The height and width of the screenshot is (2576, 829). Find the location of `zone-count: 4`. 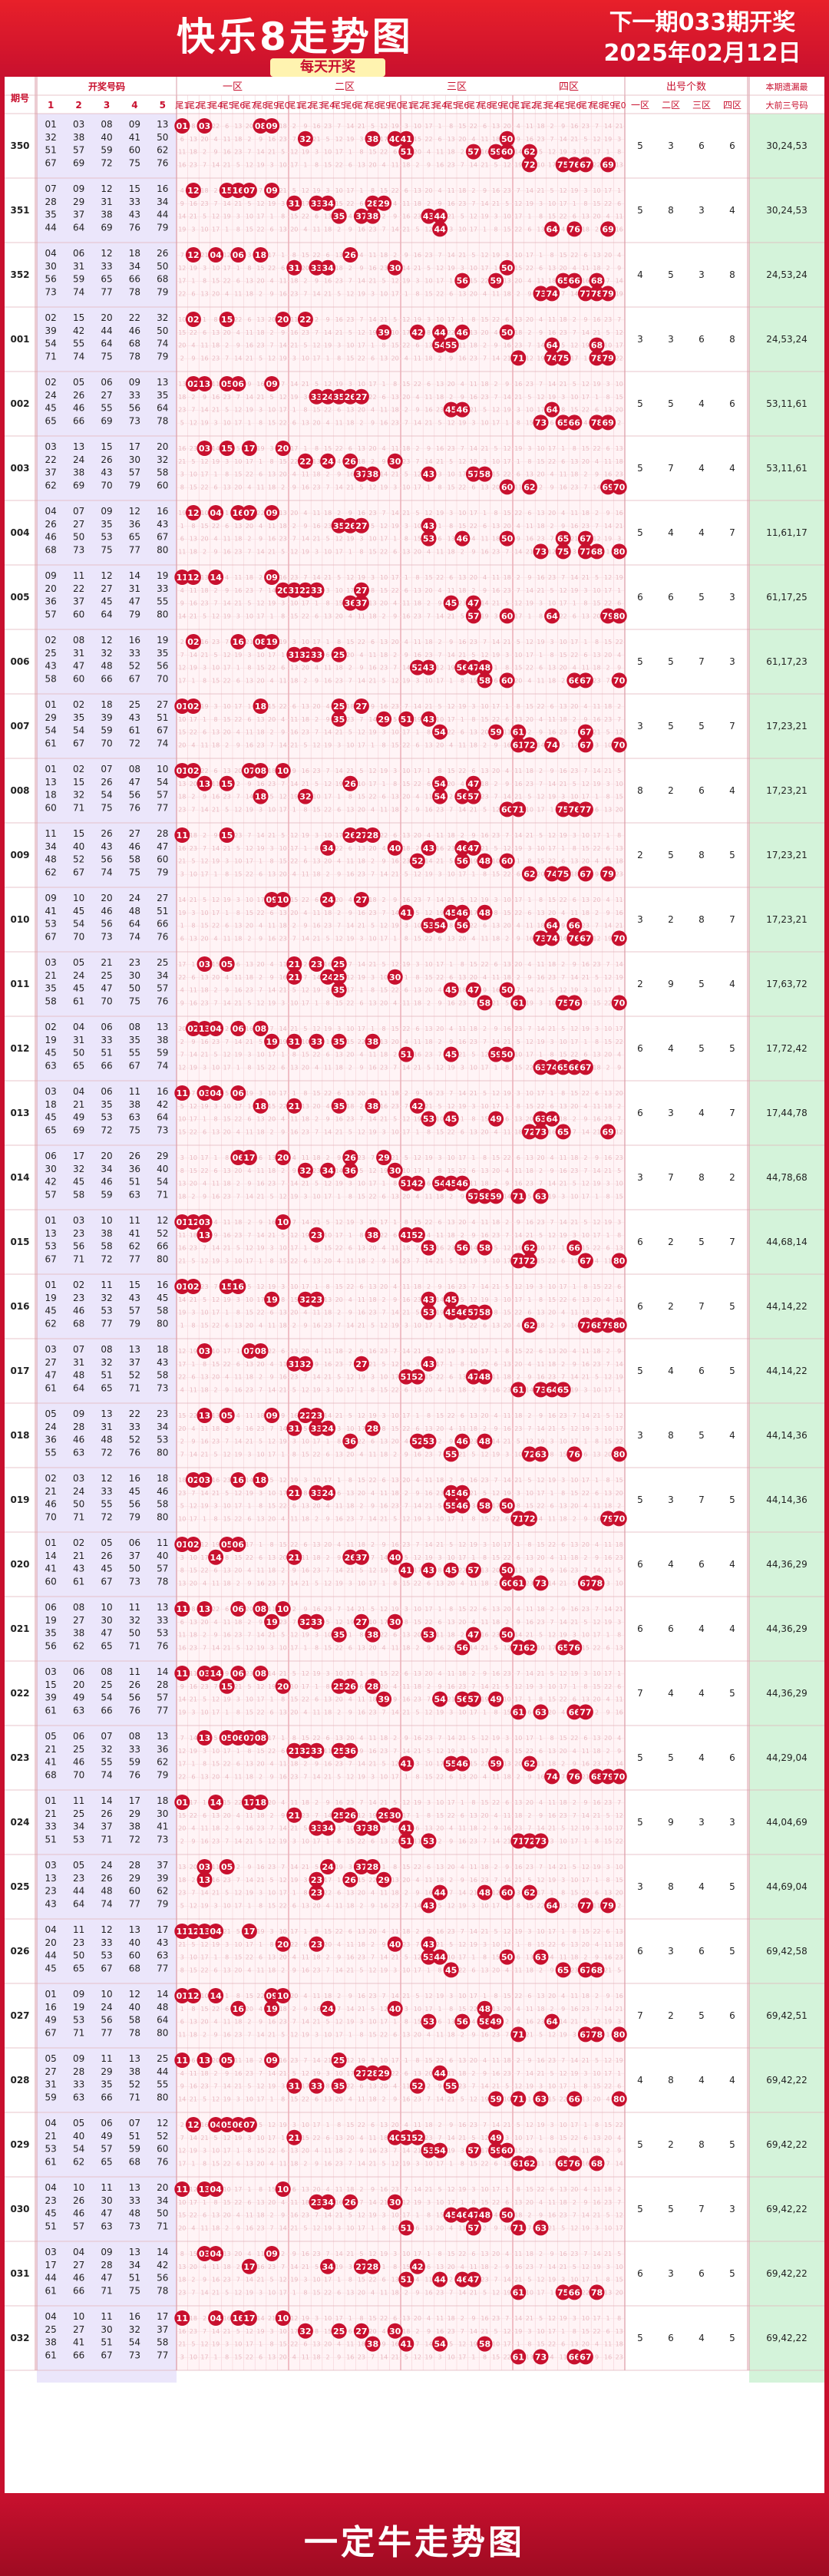

zone-count: 4 is located at coordinates (671, 532).